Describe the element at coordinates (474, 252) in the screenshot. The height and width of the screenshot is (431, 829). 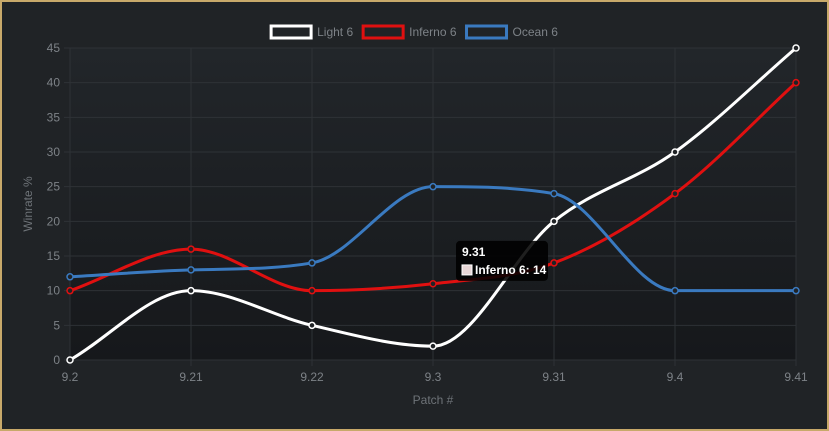
I see `tooltip-title: 9.31` at that location.